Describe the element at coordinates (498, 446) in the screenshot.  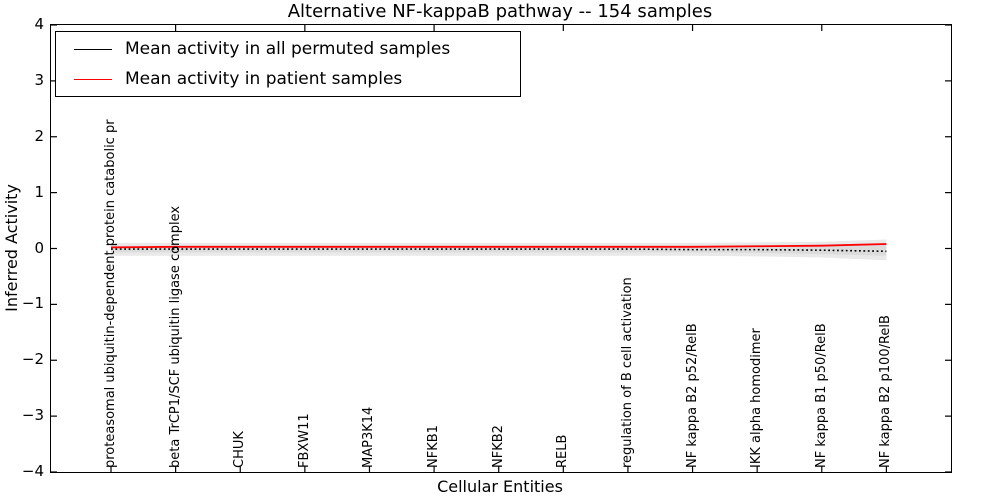
I see `x-category-label: NFKB2` at that location.